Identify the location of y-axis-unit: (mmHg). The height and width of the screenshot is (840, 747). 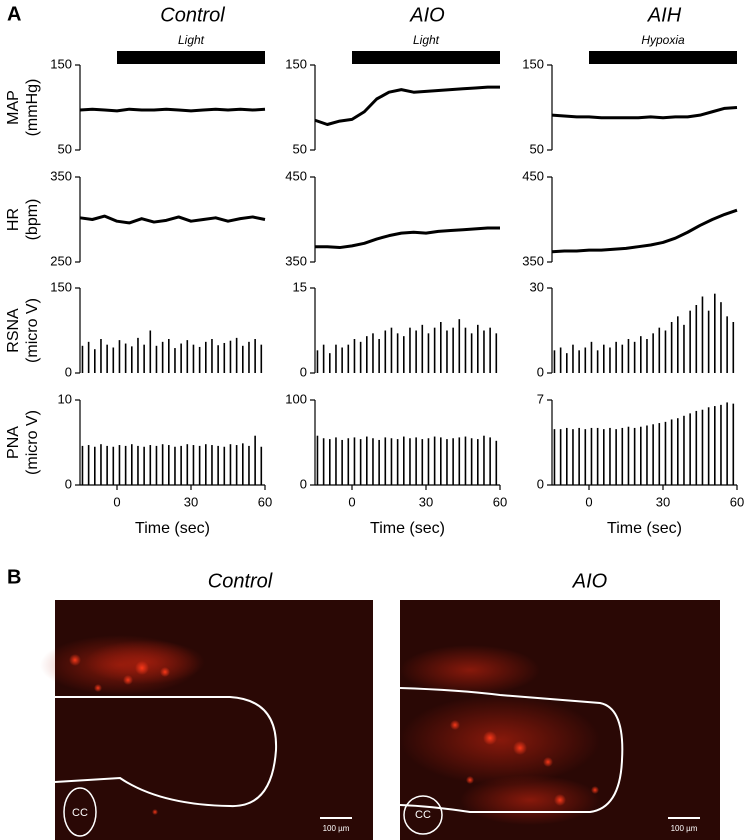
(32, 108).